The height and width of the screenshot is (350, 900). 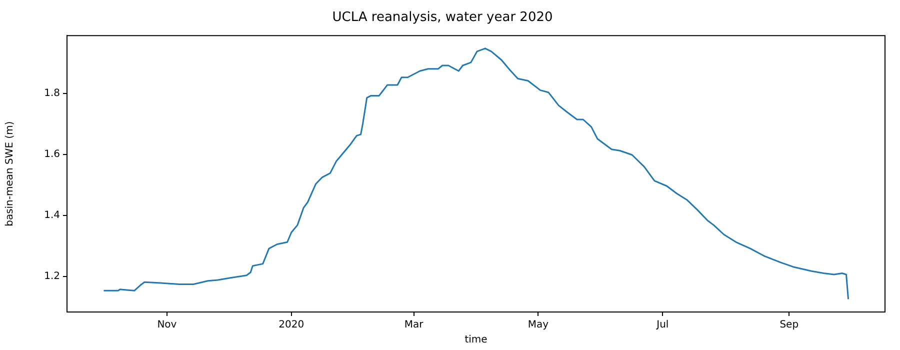 I want to click on y-tick-label: 1.6, so click(x=52, y=154).